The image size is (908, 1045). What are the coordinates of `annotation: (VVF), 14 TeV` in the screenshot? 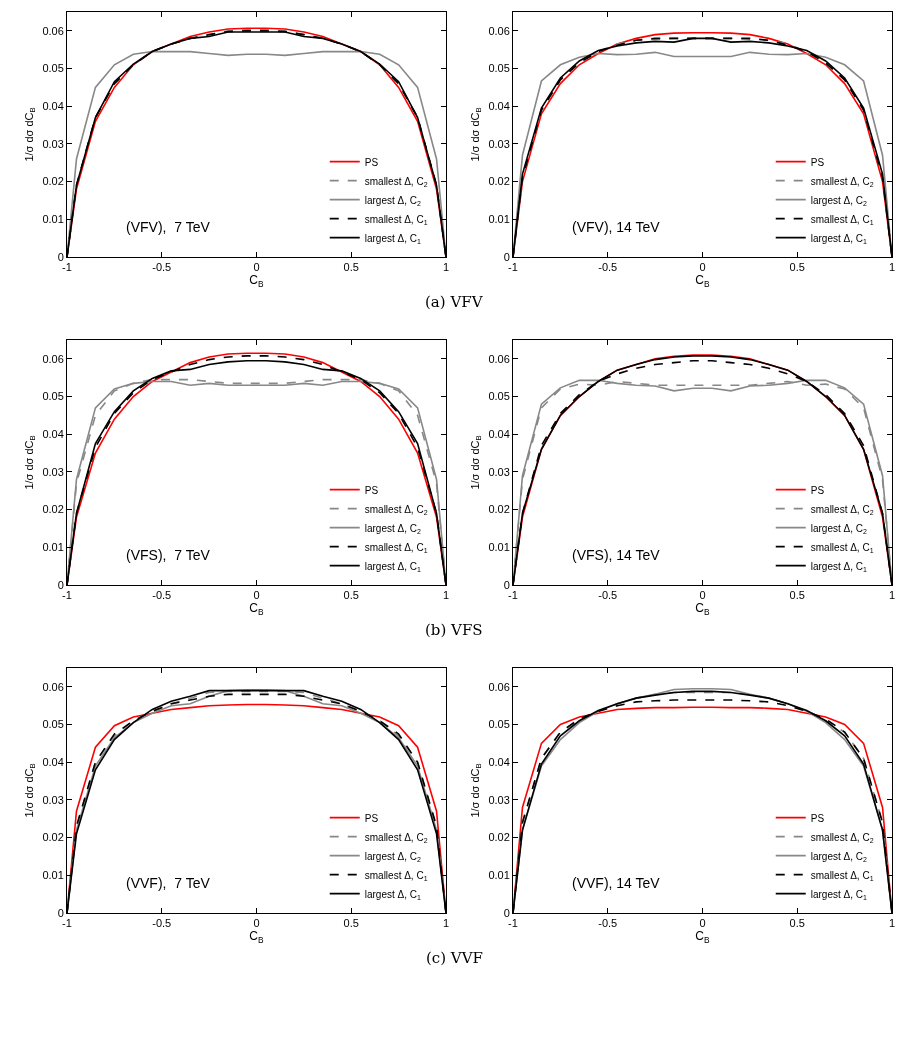 It's located at (616, 883).